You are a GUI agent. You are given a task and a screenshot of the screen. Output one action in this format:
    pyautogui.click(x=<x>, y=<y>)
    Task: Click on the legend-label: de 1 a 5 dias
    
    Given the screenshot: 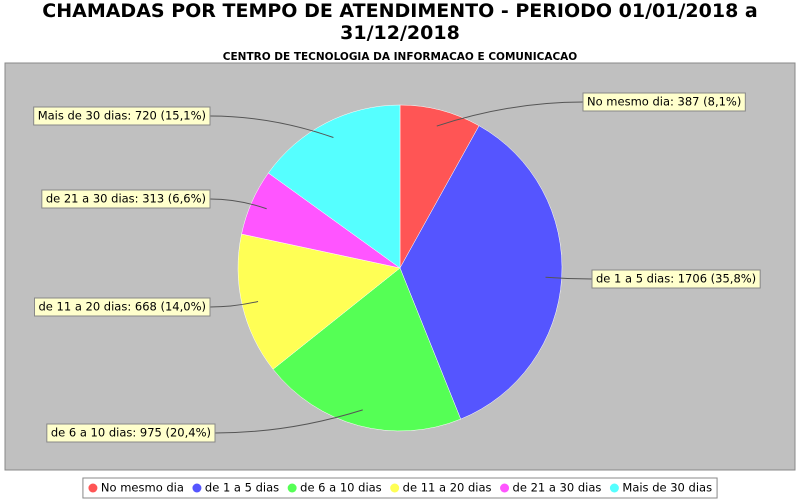 What is the action you would take?
    pyautogui.click(x=242, y=488)
    